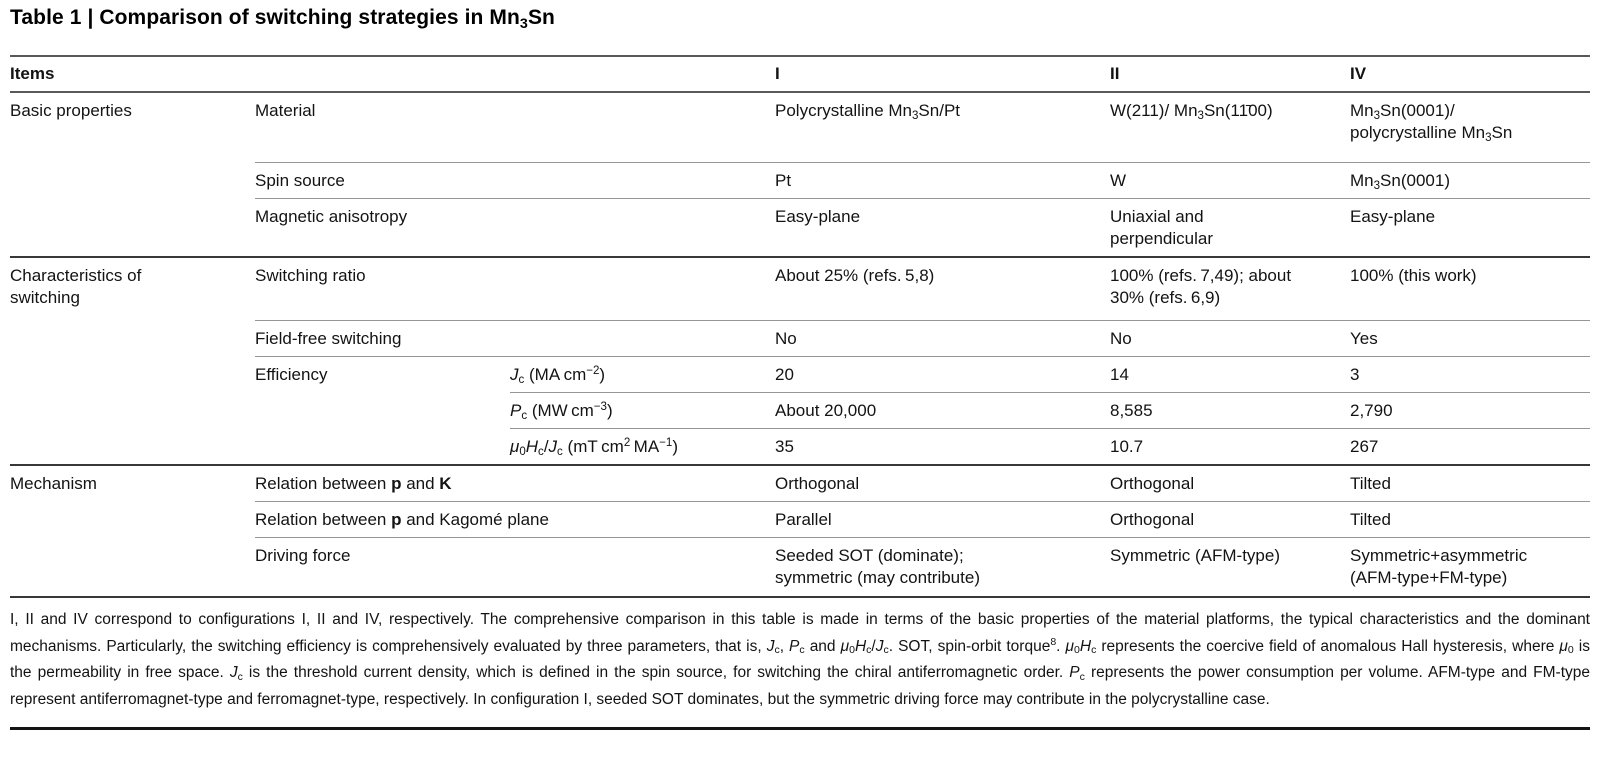  What do you see at coordinates (515, 227) in the screenshot?
I see `item-cell: Magnetic anisotropy` at bounding box center [515, 227].